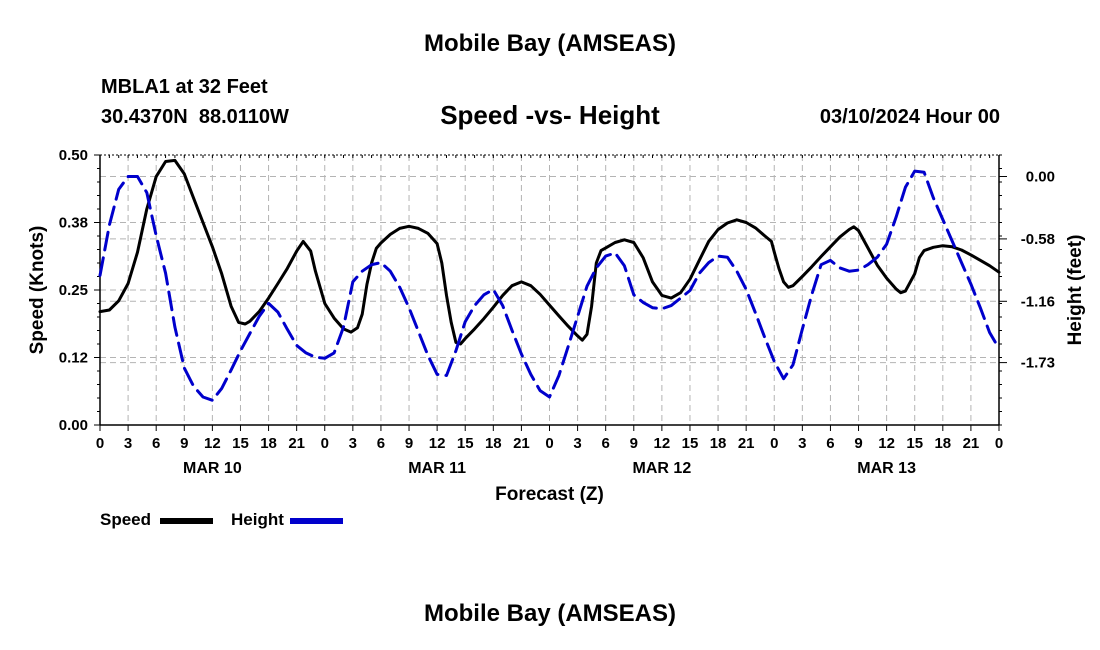  I want to click on y2-tick-label: -1.16, so click(1038, 301).